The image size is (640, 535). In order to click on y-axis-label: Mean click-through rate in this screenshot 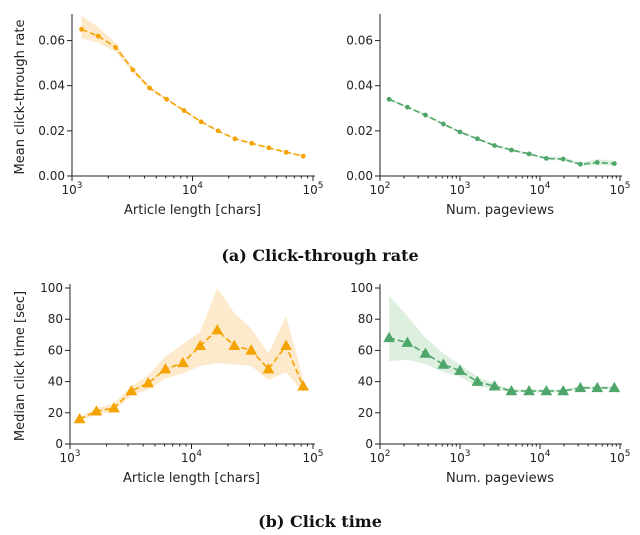, I will do `click(20, 97)`.